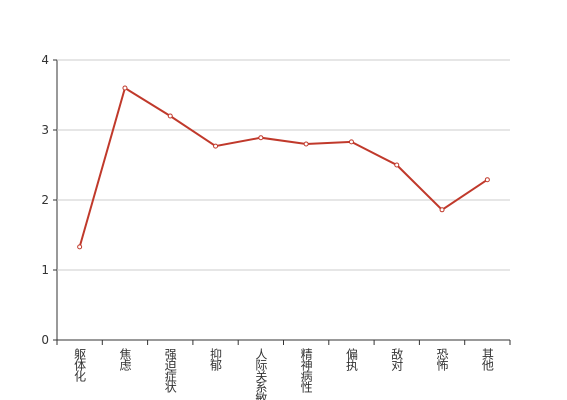 The width and height of the screenshot is (567, 400). What do you see at coordinates (45, 130) in the screenshot?
I see `y-tick-label: 3` at bounding box center [45, 130].